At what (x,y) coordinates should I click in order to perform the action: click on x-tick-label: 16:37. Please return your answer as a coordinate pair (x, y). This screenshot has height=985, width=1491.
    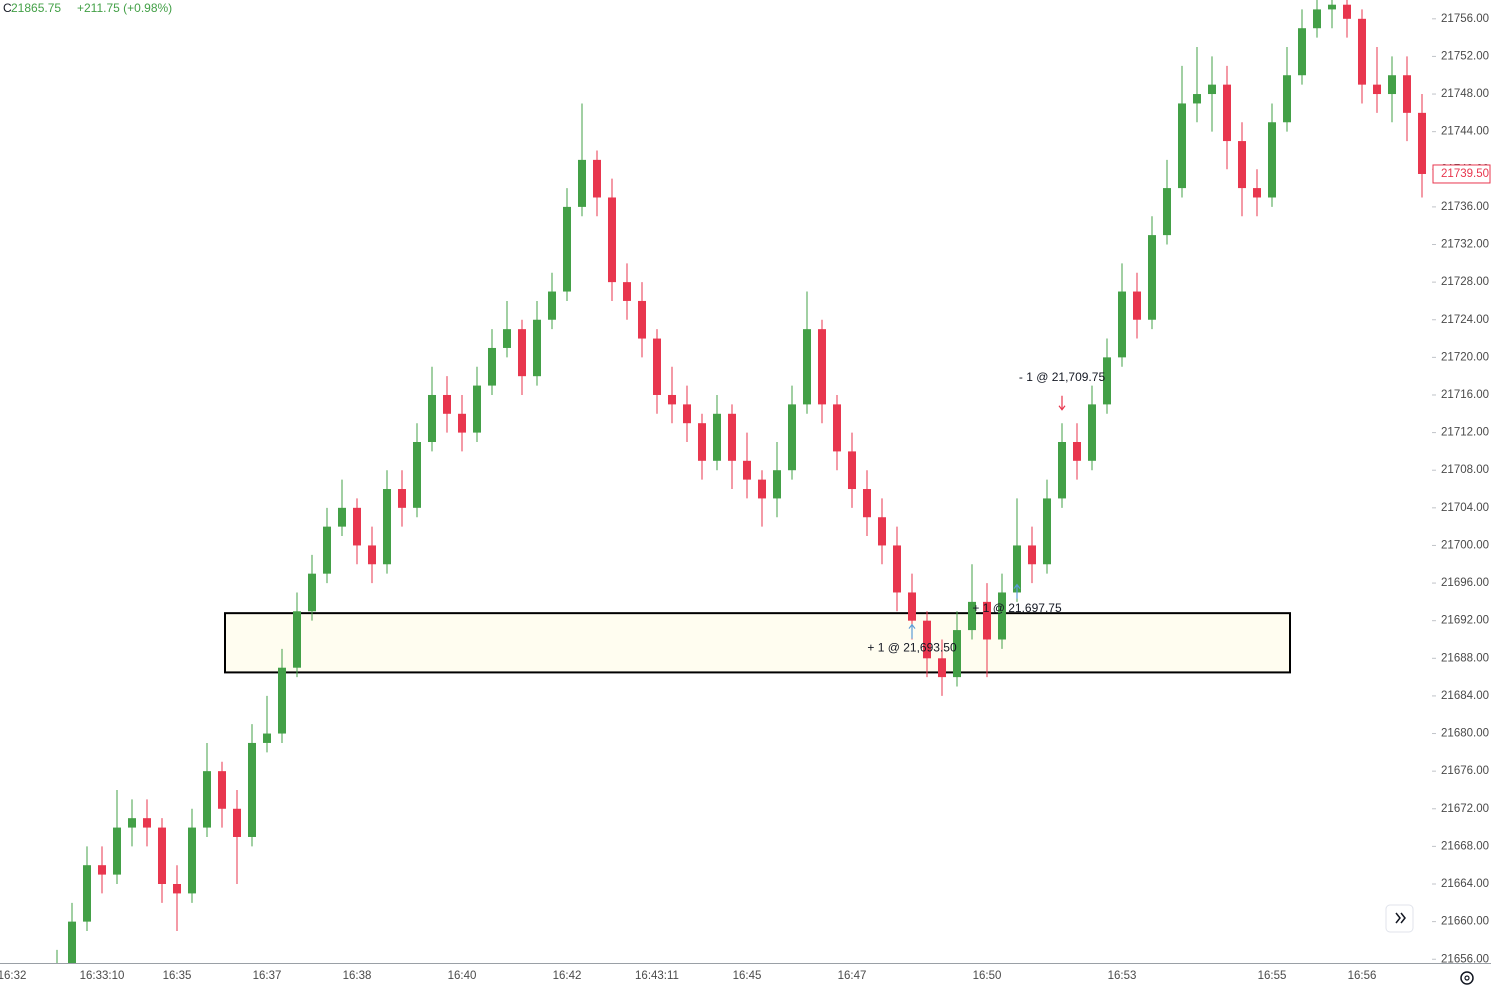
    Looking at the image, I should click on (267, 976).